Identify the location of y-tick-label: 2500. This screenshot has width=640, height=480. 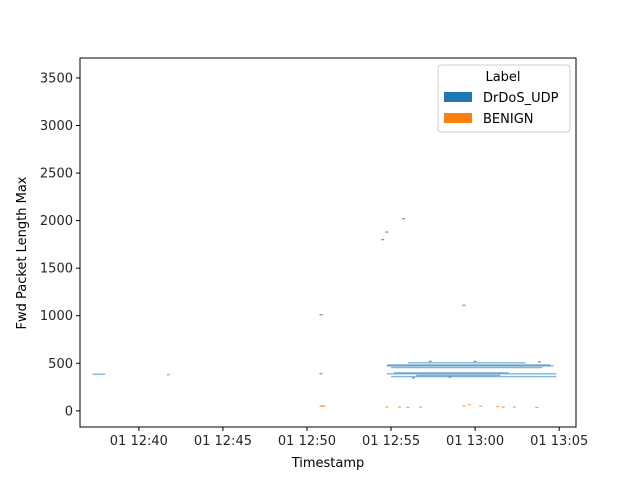
(56, 174).